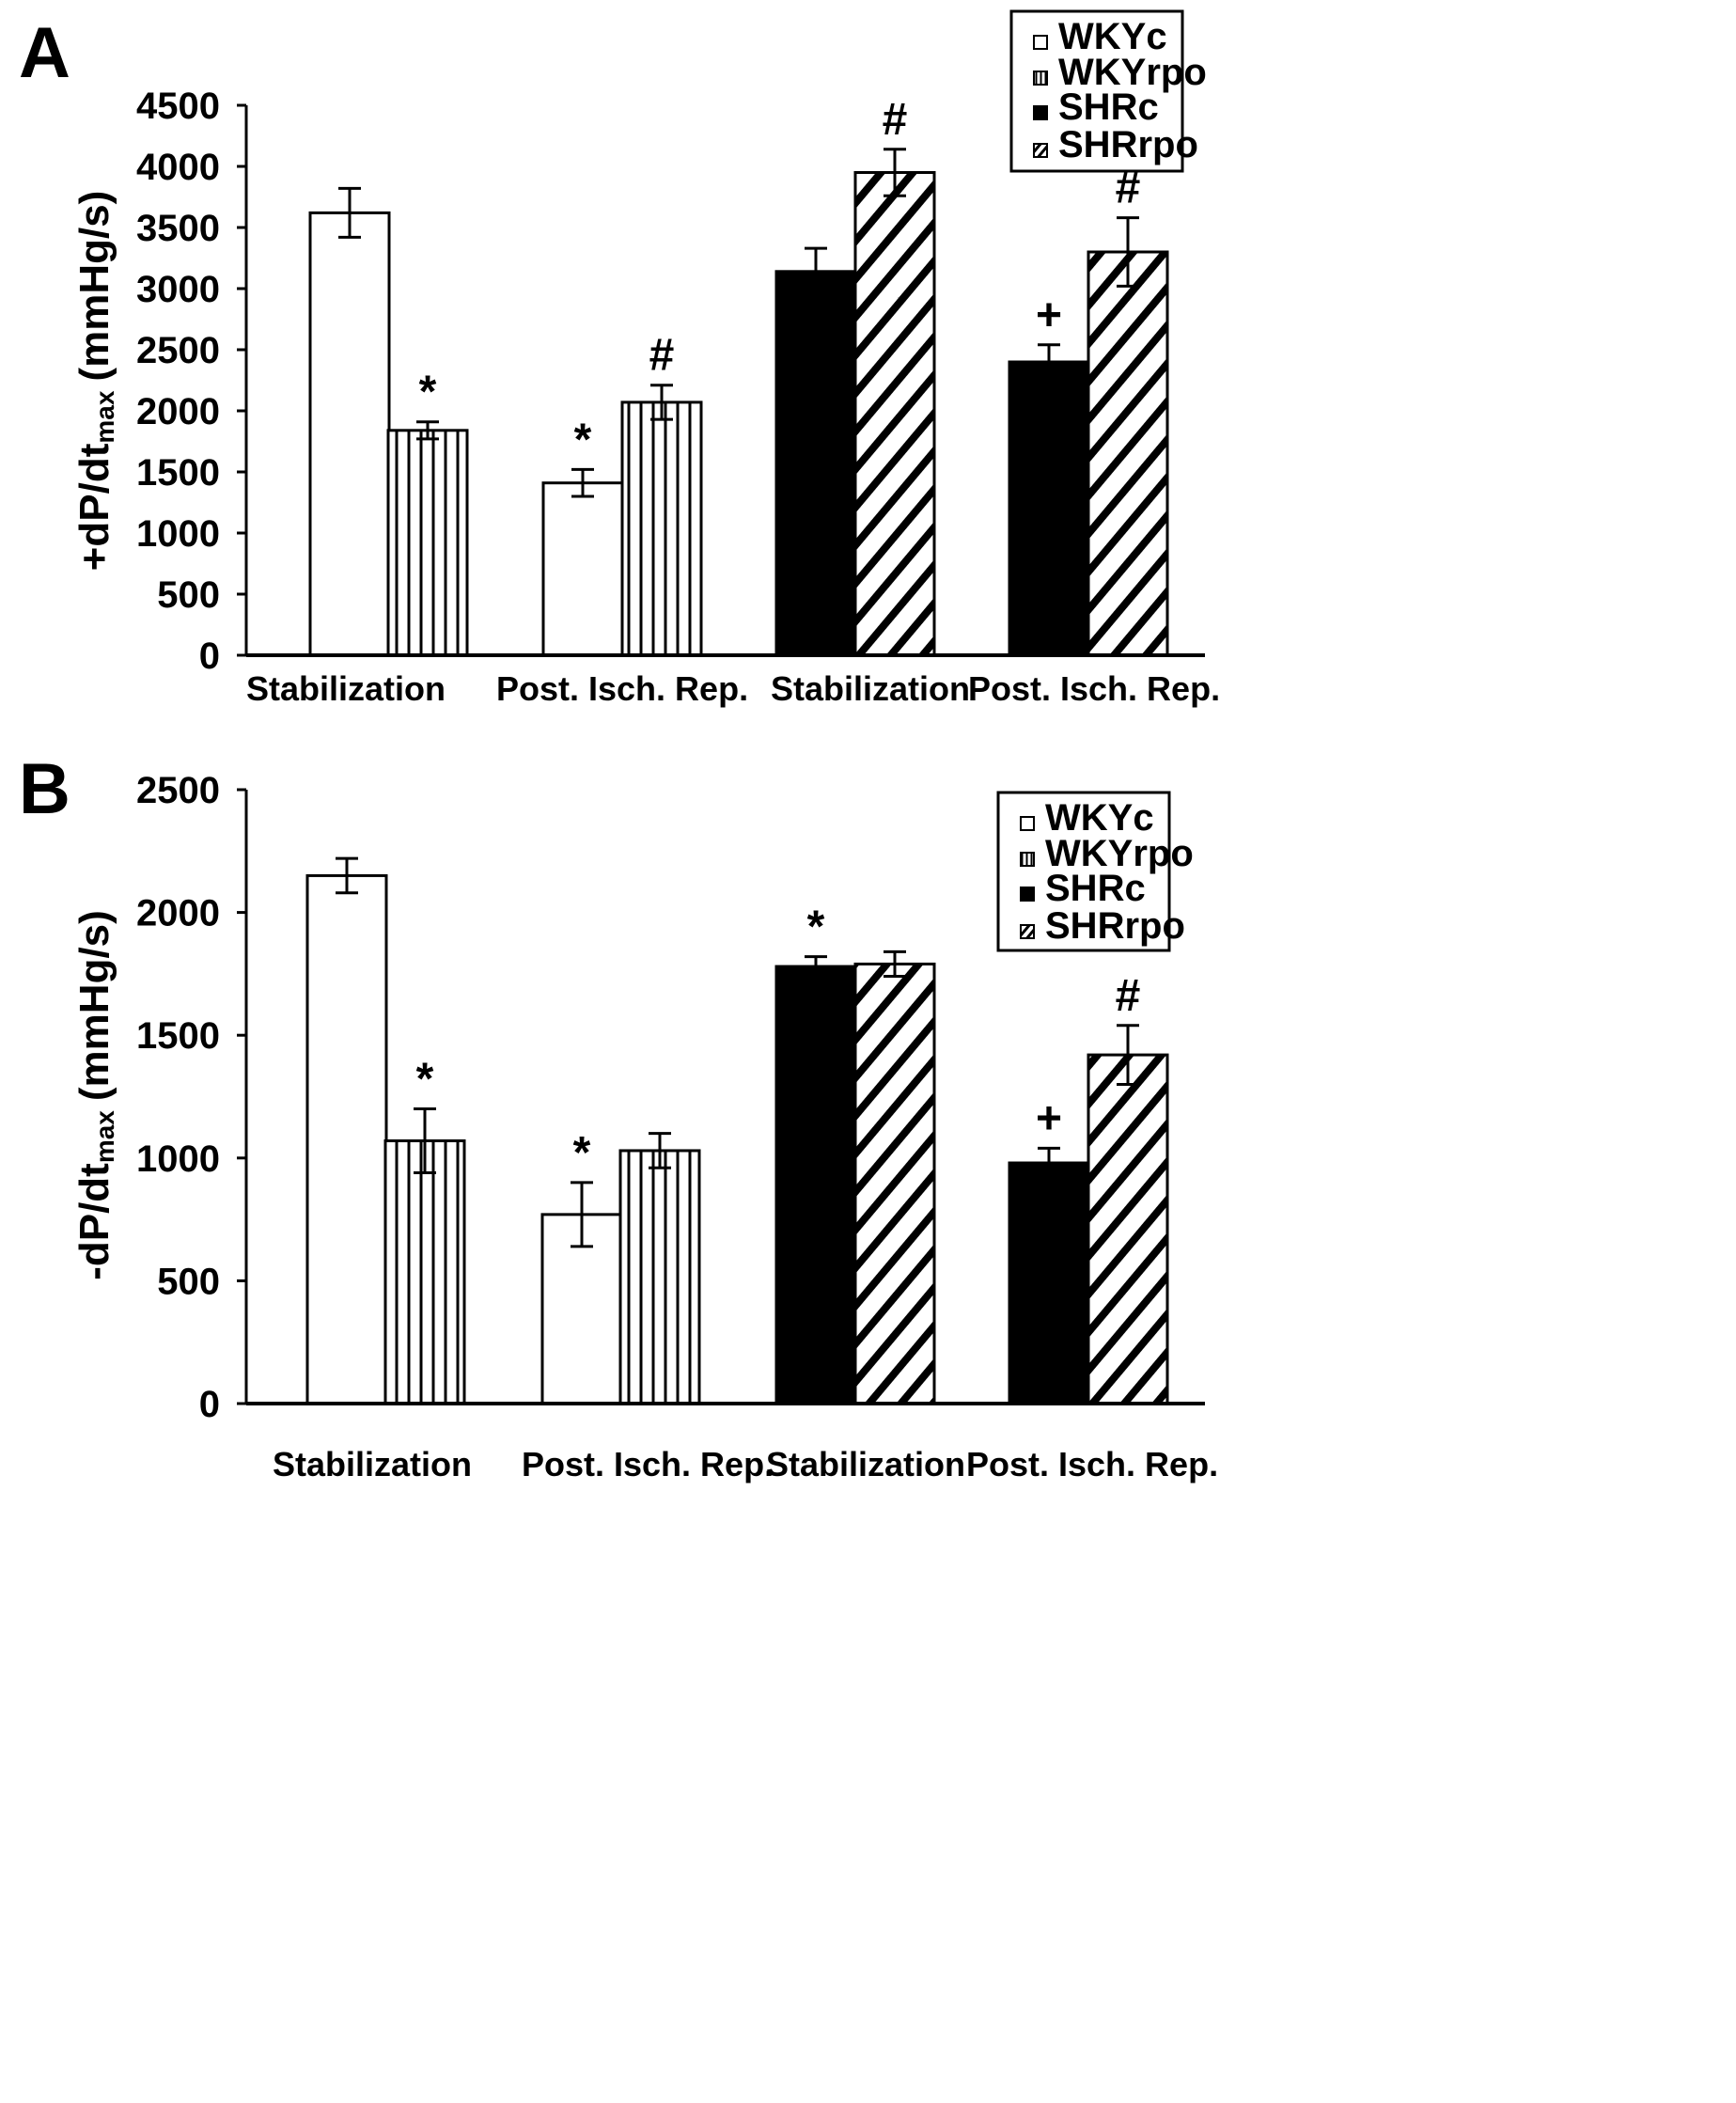 The height and width of the screenshot is (2103, 1736). Describe the element at coordinates (44, 53) in the screenshot. I see `panel-letter: A` at that location.